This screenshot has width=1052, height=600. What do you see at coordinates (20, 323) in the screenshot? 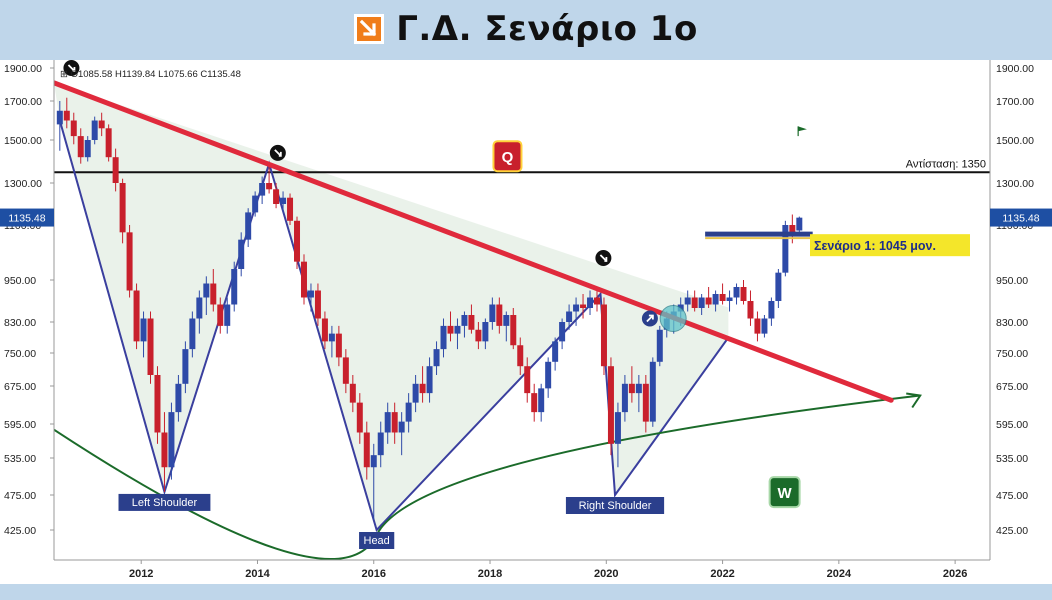
I see `y-tick-label-left: 830.00` at bounding box center [20, 323].